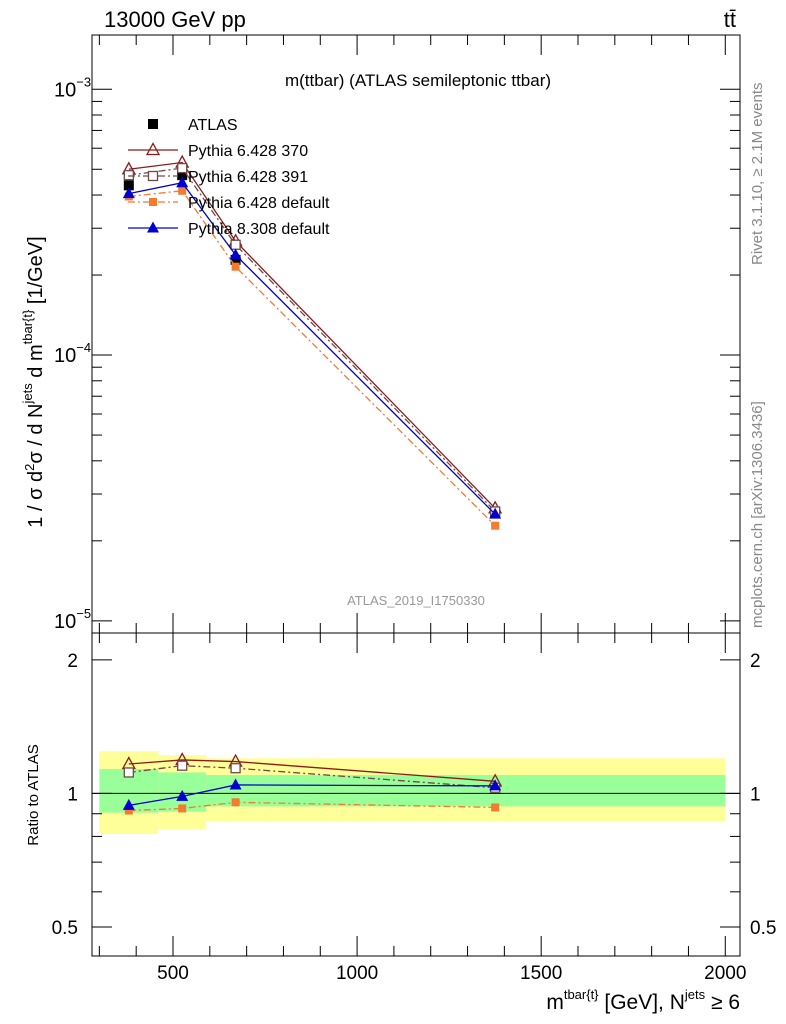 The width and height of the screenshot is (786, 1024). I want to click on ratio-y-tick-label-right: 1, so click(755, 794).